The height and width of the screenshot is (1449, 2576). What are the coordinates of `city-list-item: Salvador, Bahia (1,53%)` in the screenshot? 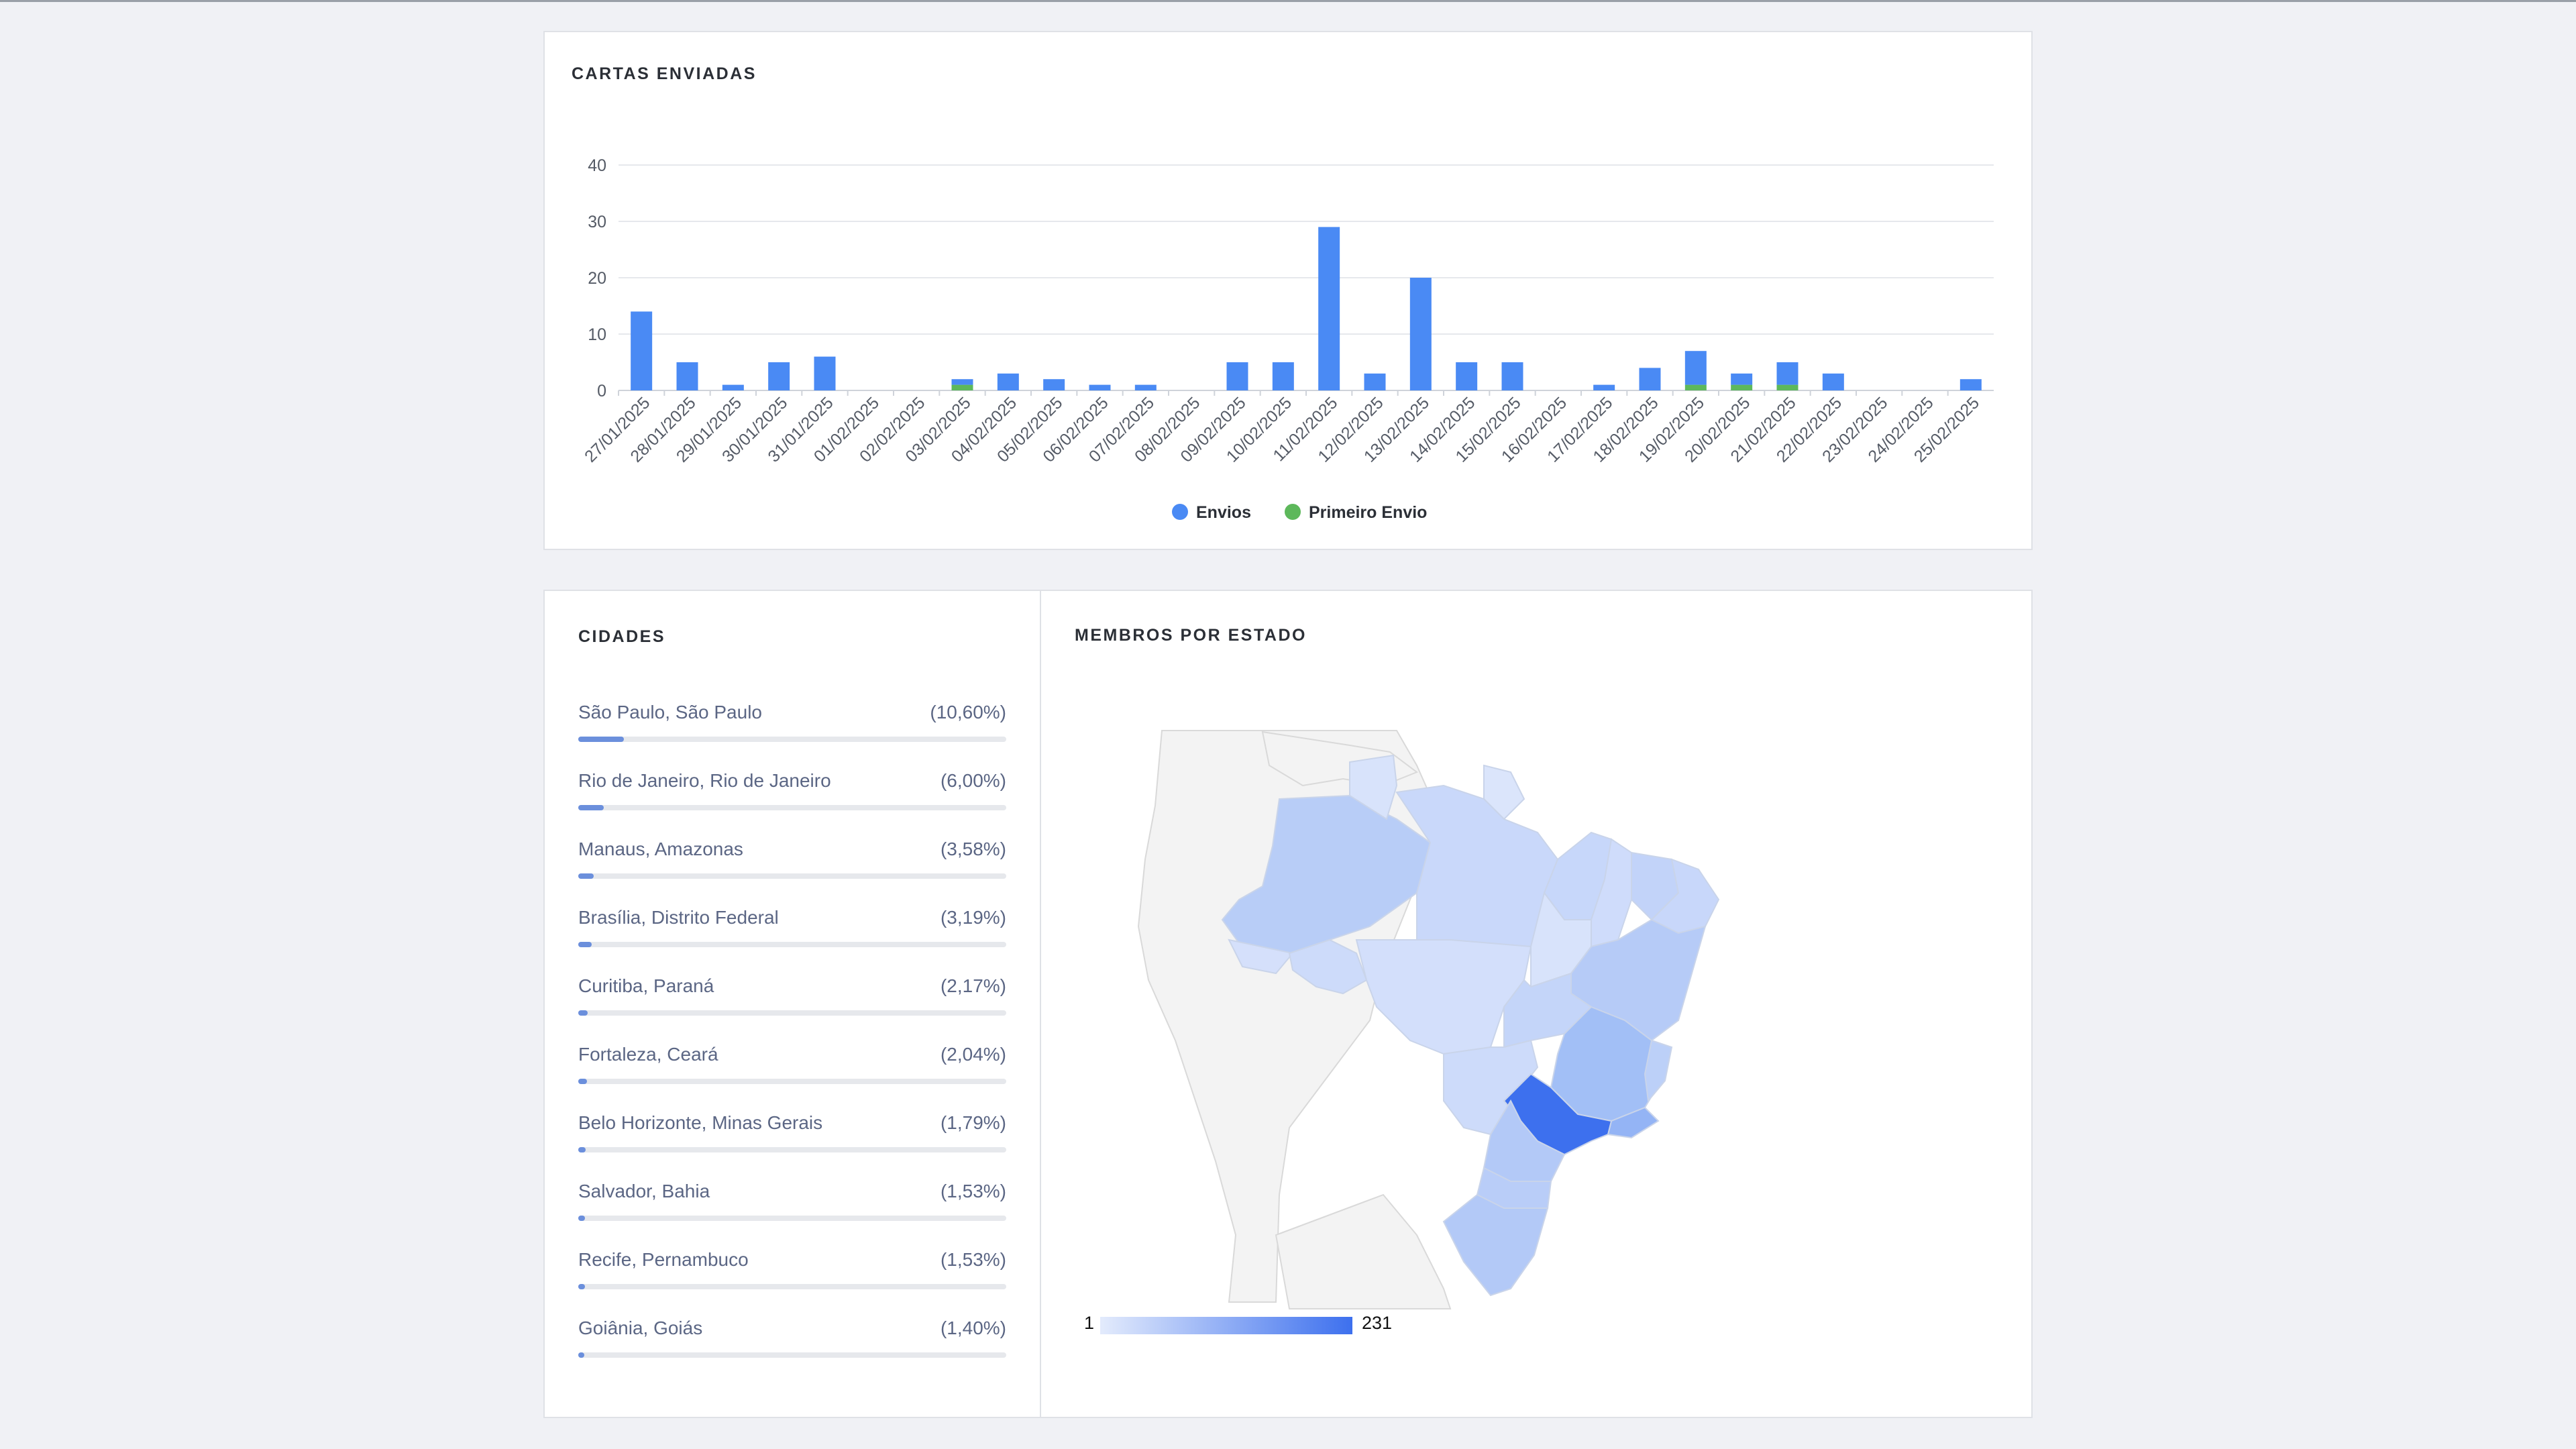 It's located at (792, 1215).